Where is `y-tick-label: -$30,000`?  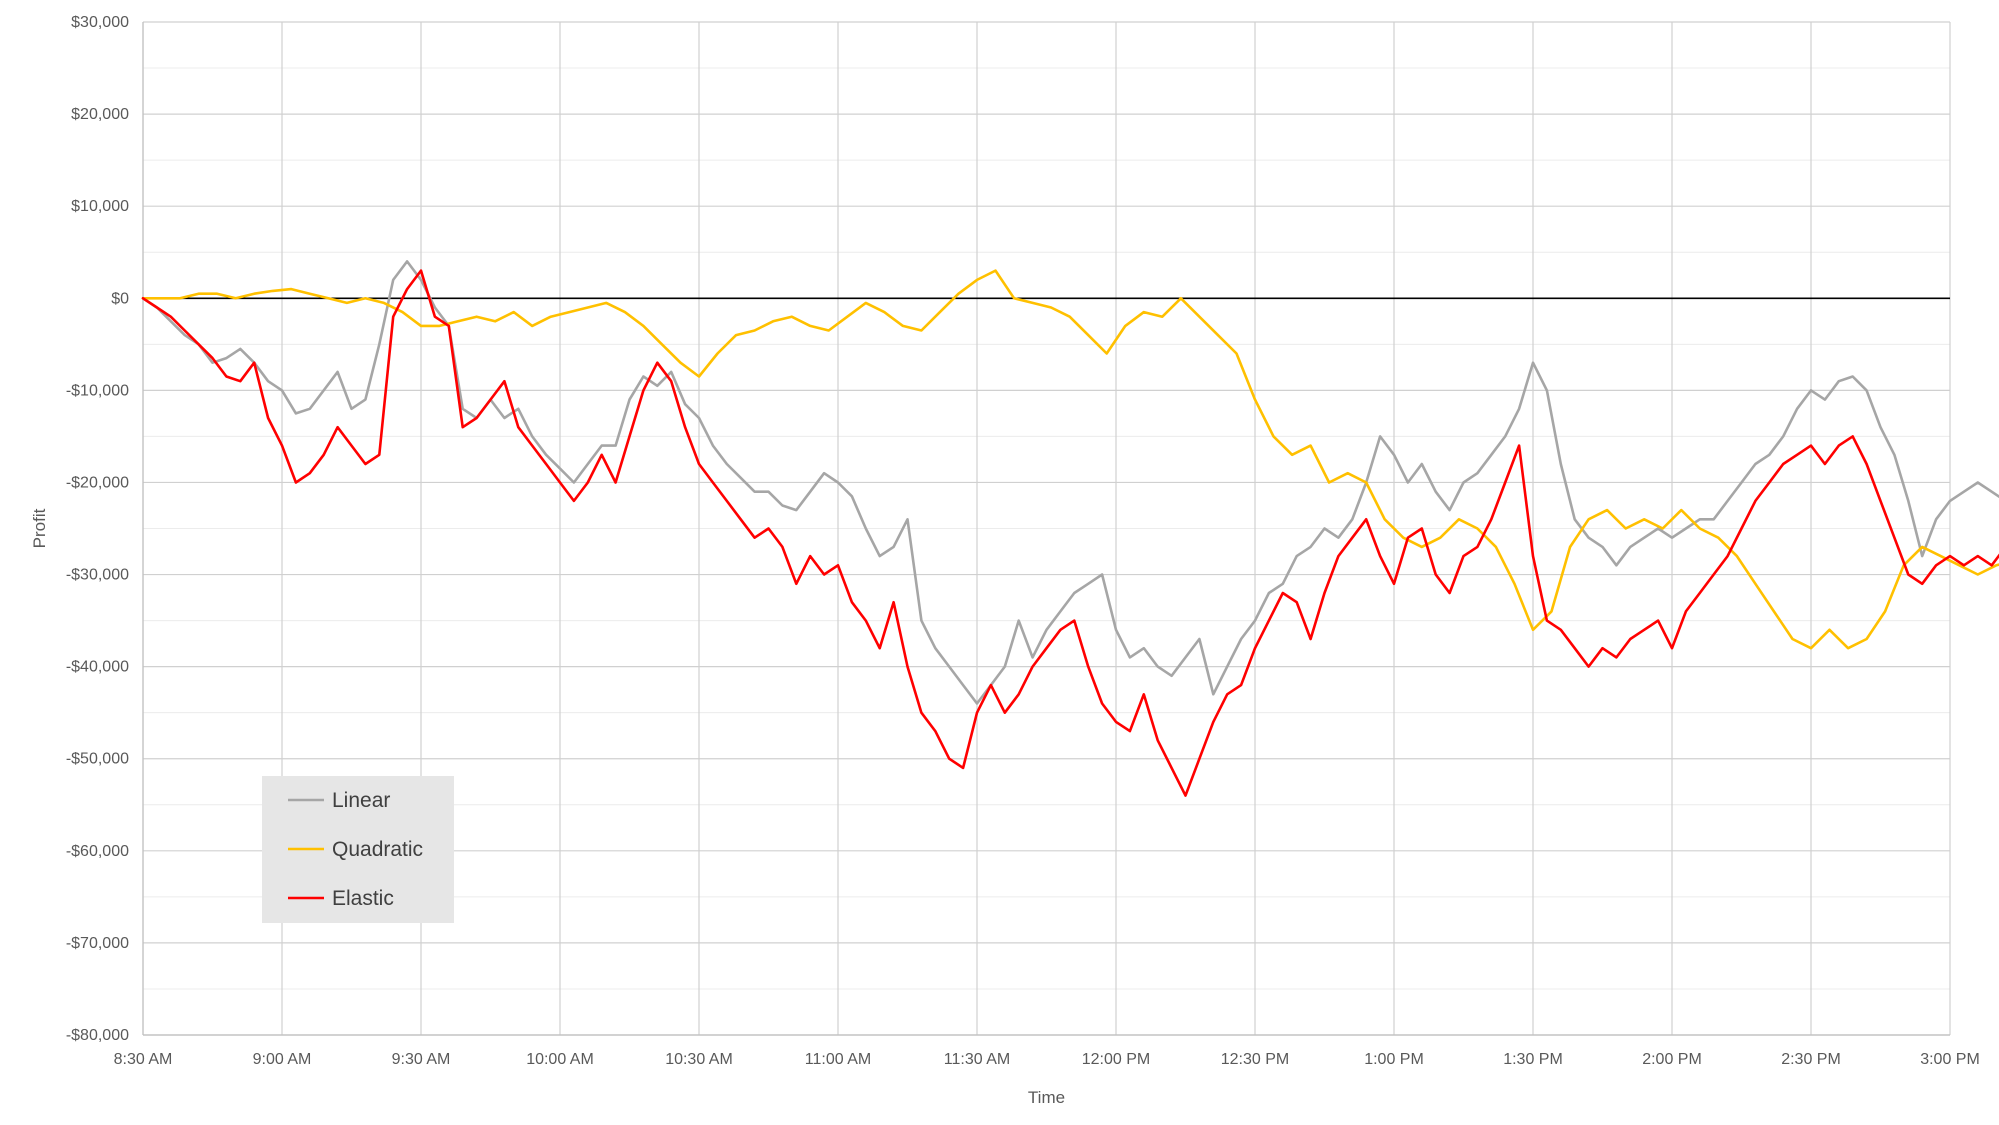 y-tick-label: -$30,000 is located at coordinates (97, 575).